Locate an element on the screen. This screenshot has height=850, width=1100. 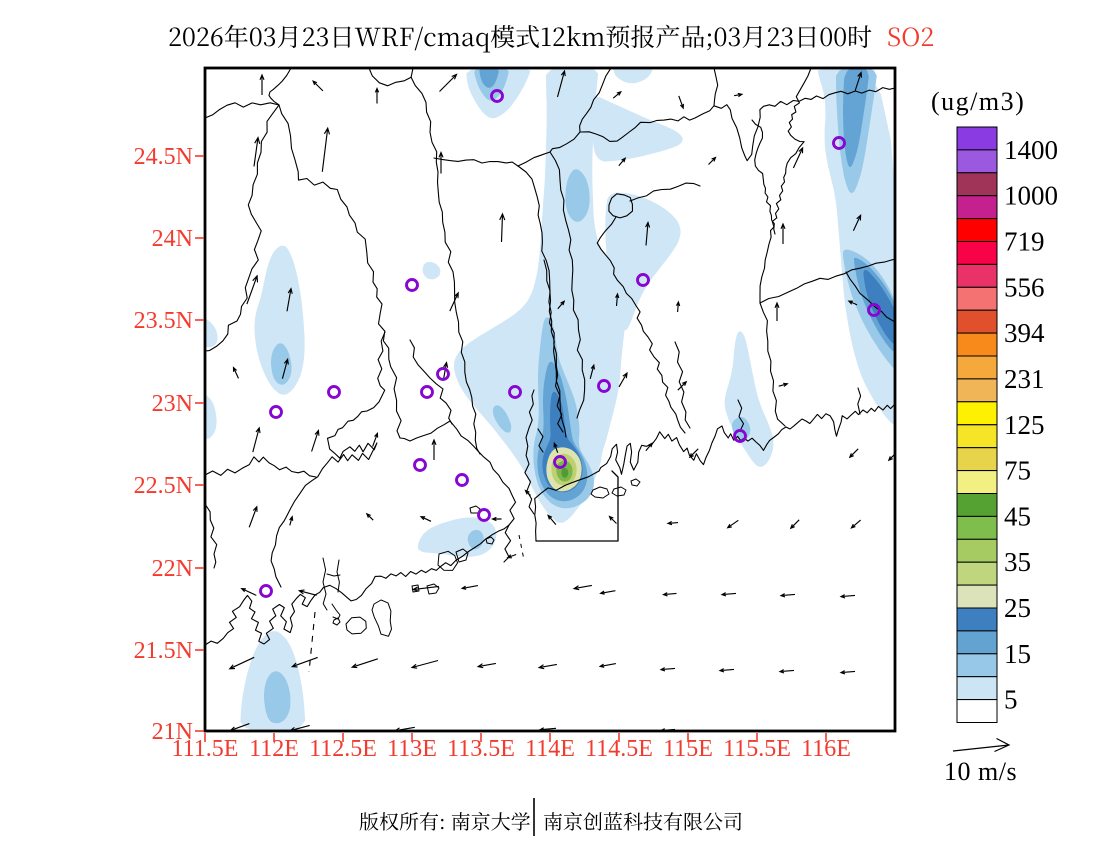
svg-text: 5 is located at coordinates (1011, 700).